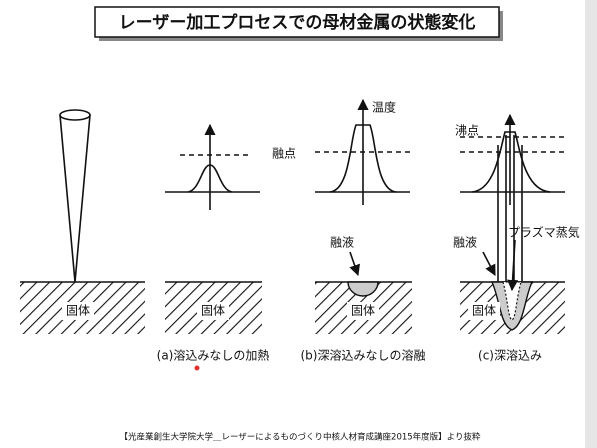 The width and height of the screenshot is (597, 448). I want to click on caption: (a)溶込みなしの加熱, so click(213, 356).